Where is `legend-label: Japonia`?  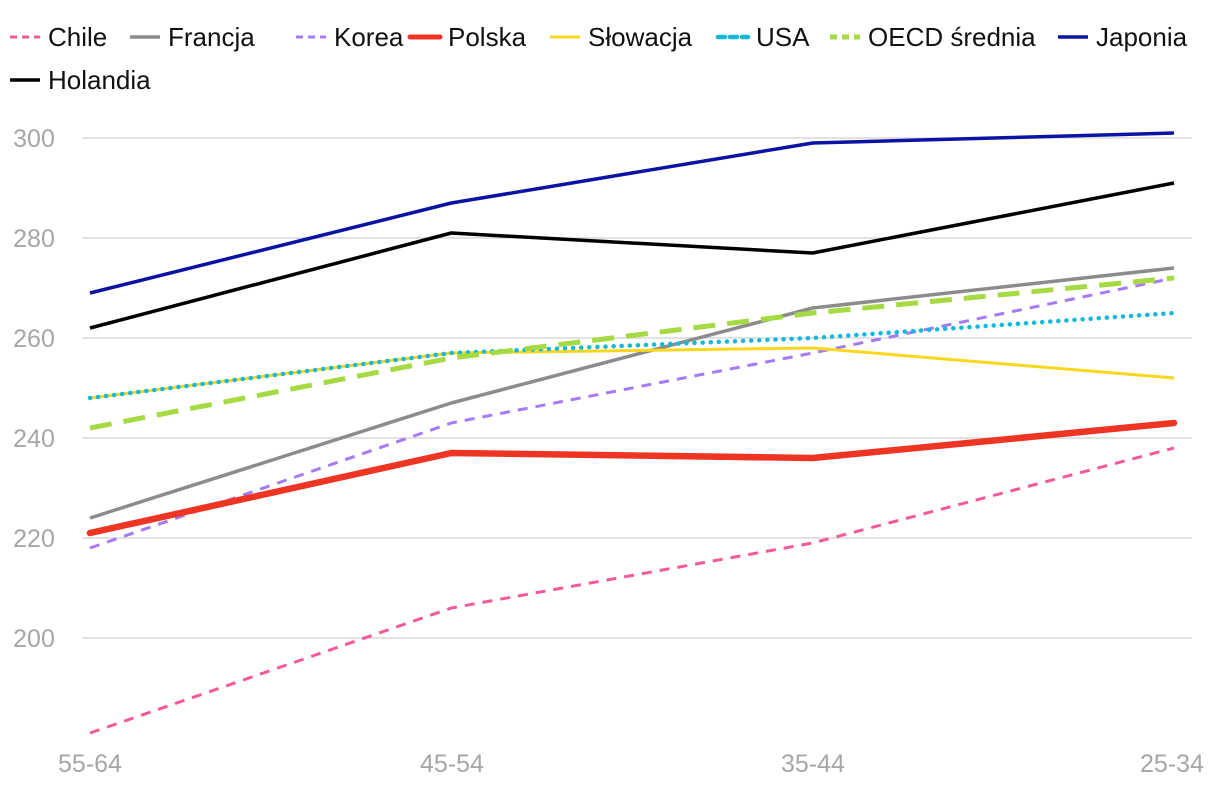
legend-label: Japonia is located at coordinates (1142, 37).